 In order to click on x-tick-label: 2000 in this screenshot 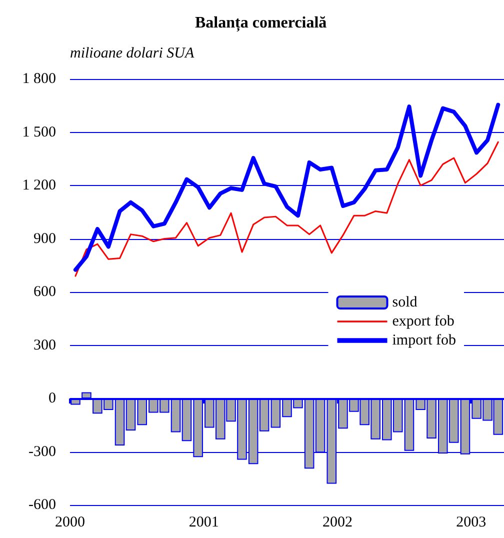, I will do `click(70, 522)`.